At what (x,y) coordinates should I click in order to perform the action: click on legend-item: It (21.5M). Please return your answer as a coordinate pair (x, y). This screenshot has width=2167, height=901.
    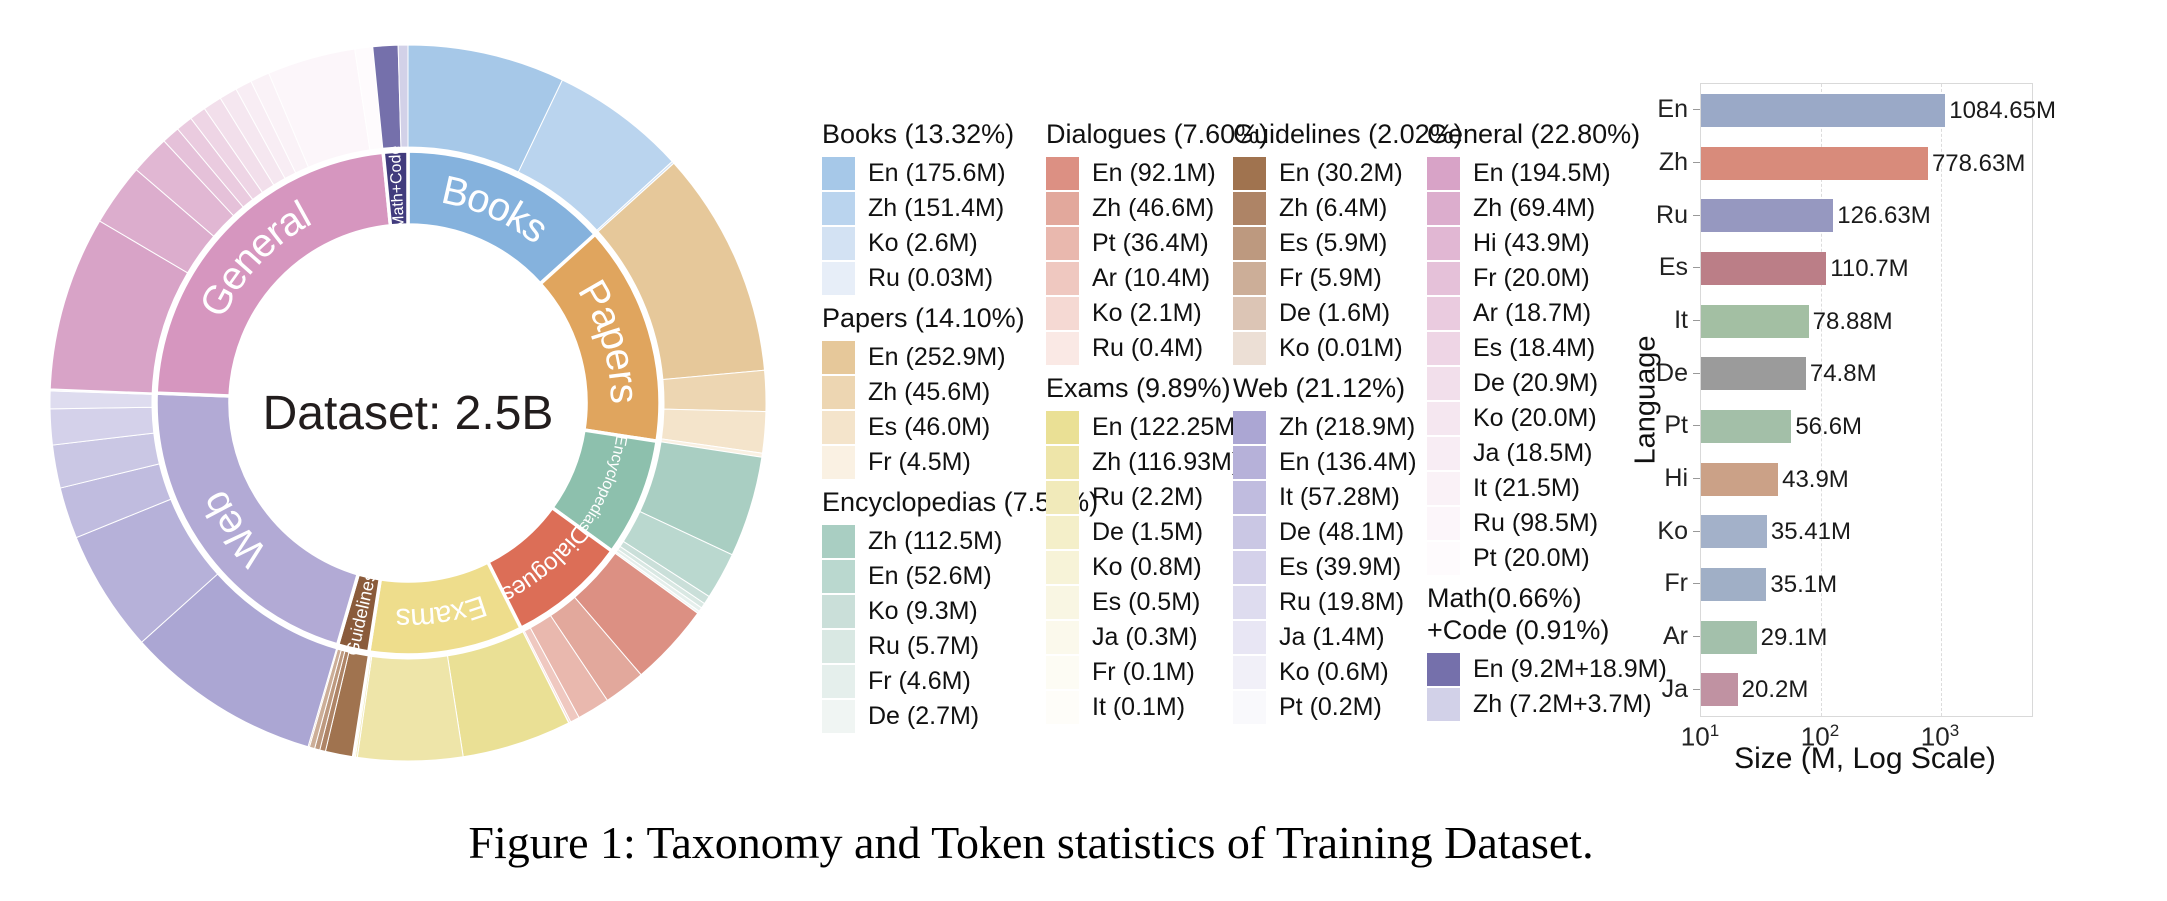
    Looking at the image, I should click on (1547, 488).